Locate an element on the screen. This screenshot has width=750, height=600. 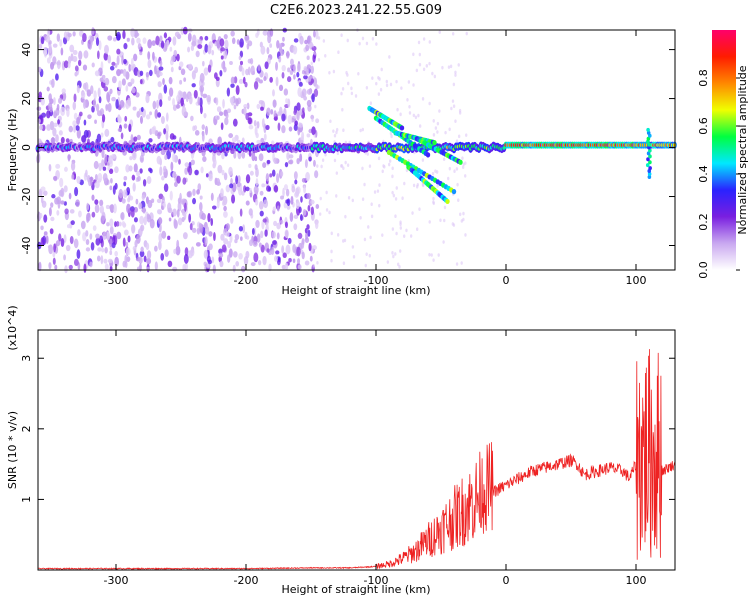
spectrogram-spike-cell is located at coordinates (650, 156).